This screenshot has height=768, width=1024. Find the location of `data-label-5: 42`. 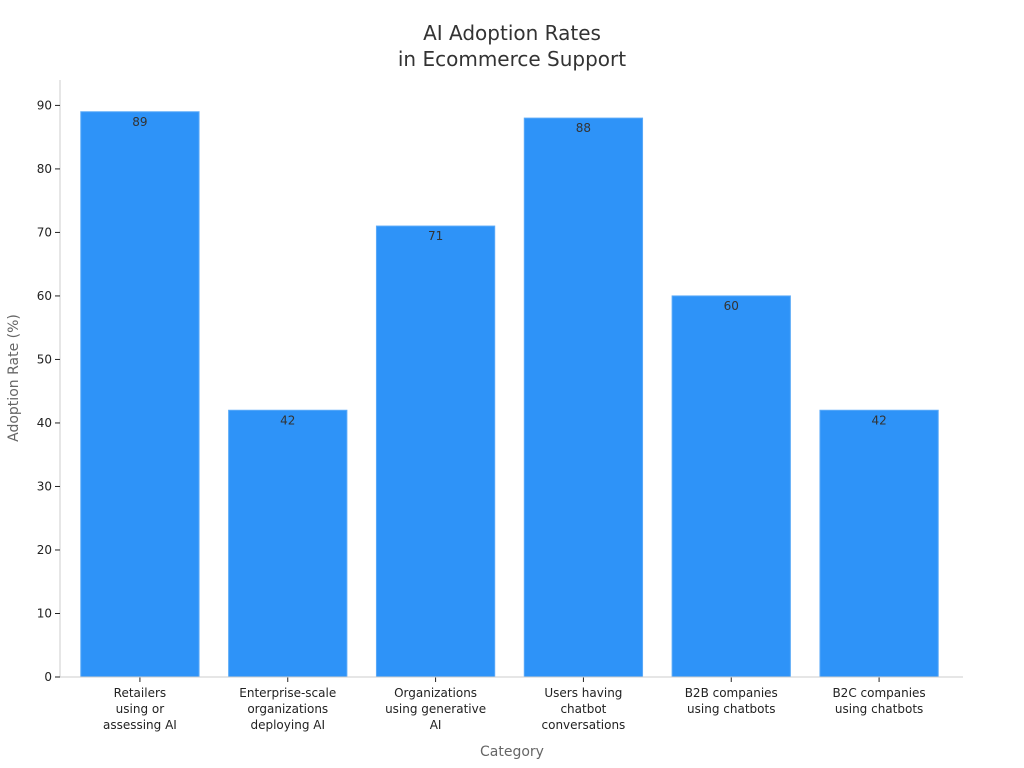

data-label-5: 42 is located at coordinates (878, 420).